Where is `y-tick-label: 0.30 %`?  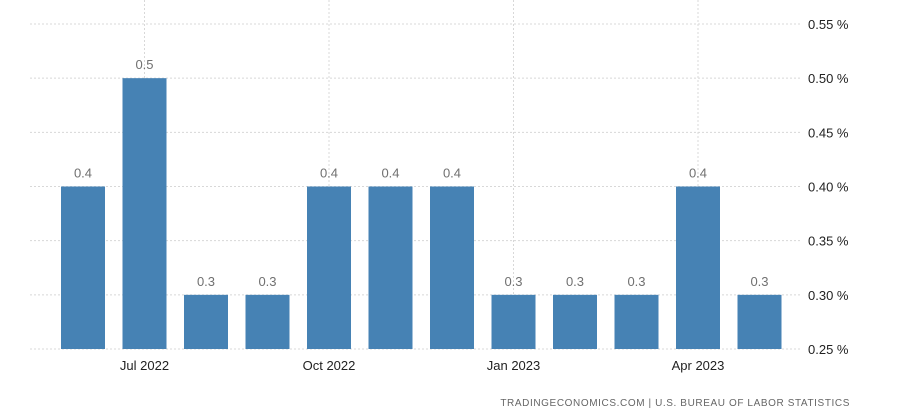 y-tick-label: 0.30 % is located at coordinates (828, 295).